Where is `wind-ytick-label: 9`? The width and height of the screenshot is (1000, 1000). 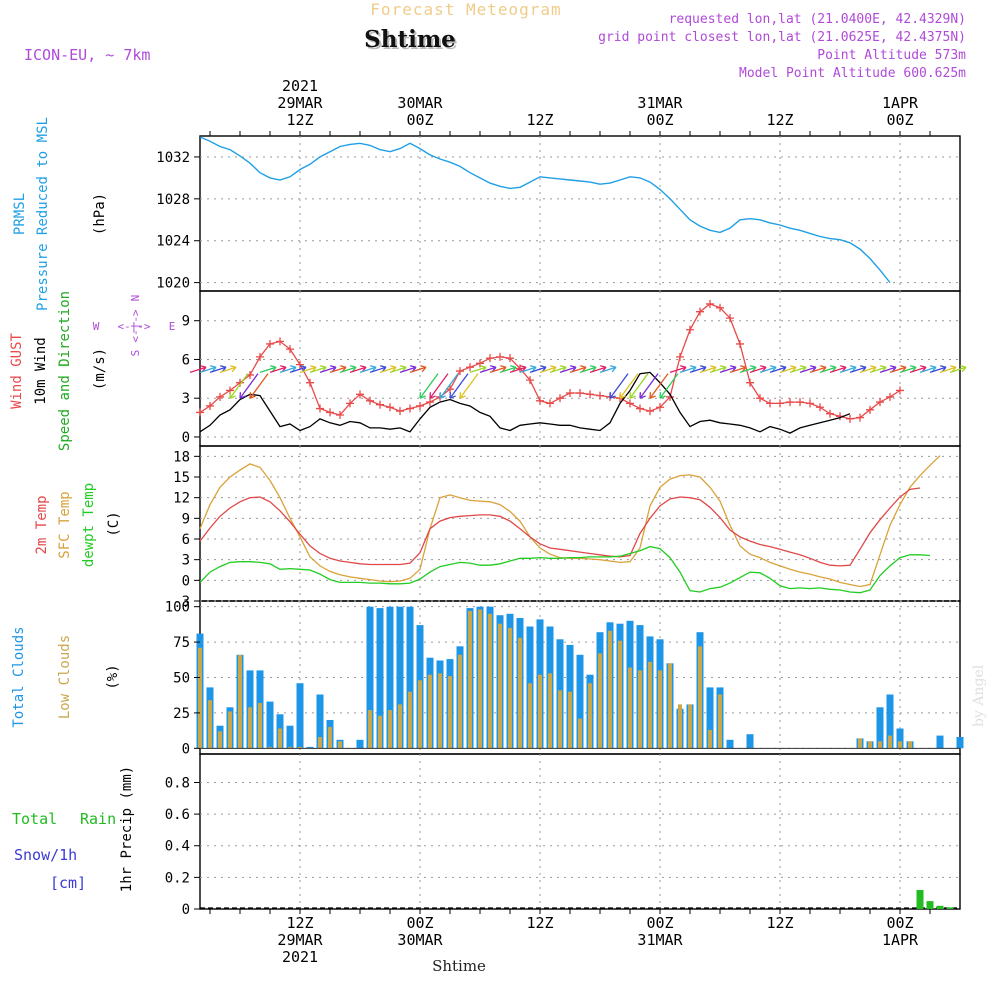 wind-ytick-label: 9 is located at coordinates (186, 322).